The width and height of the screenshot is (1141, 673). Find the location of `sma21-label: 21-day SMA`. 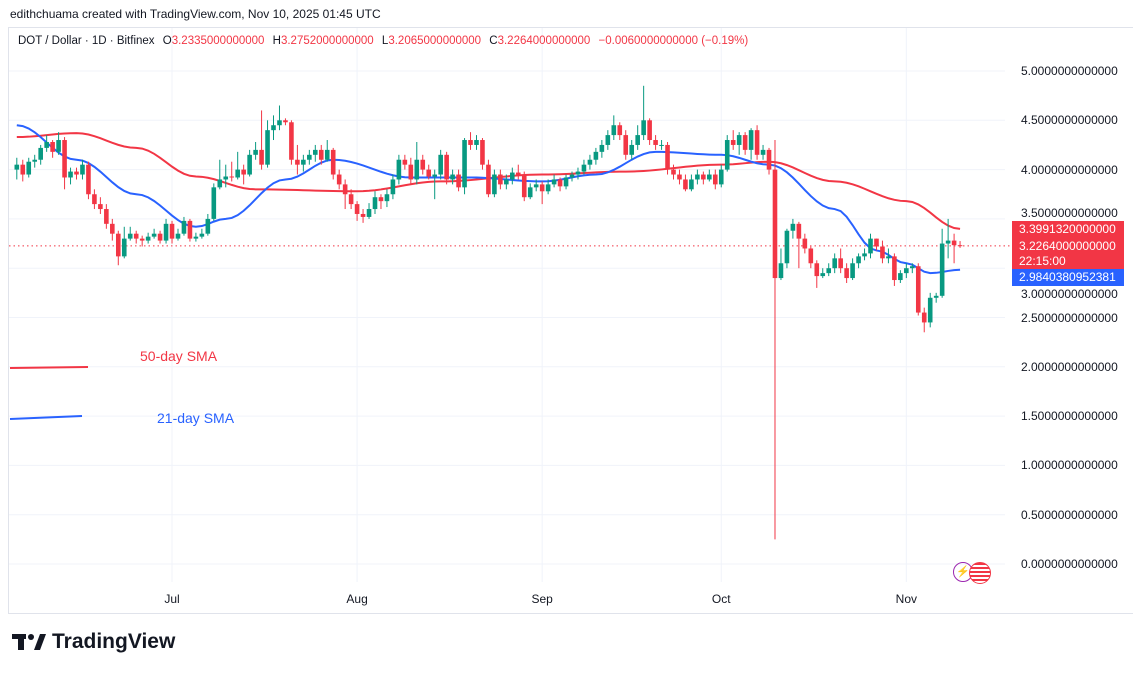

sma21-label: 21-day SMA is located at coordinates (196, 418).